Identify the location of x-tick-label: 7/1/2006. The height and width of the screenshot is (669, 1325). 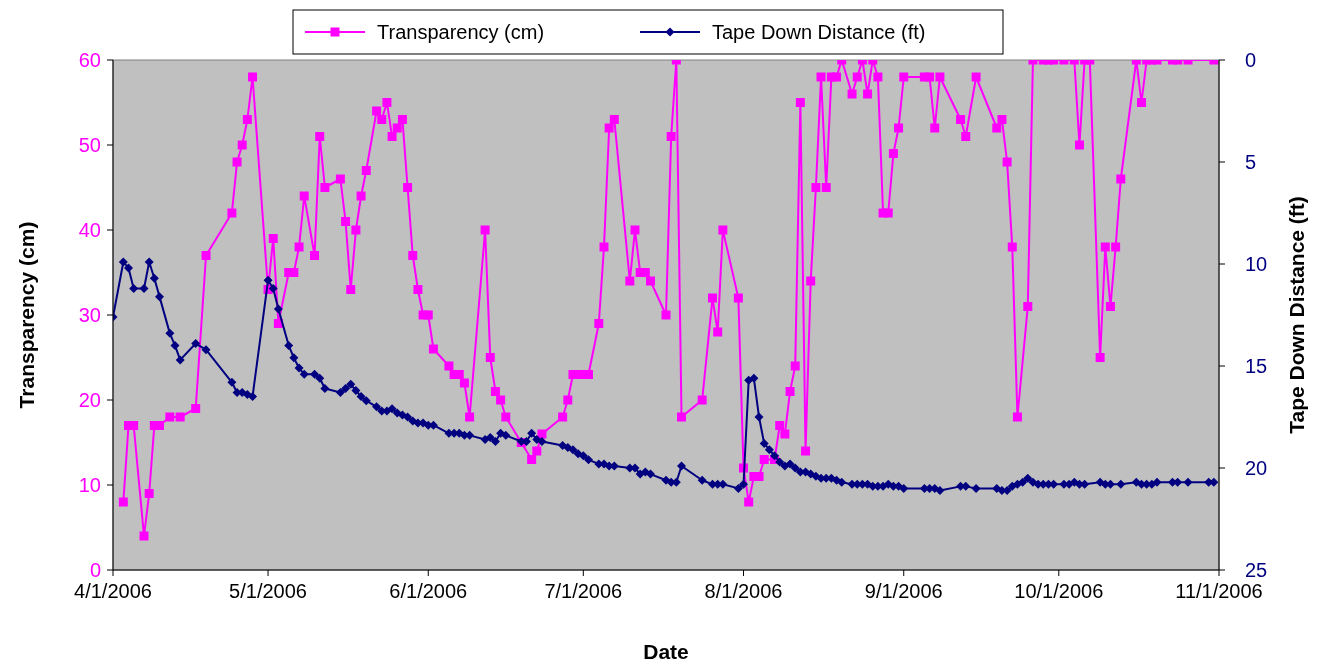
(583, 591).